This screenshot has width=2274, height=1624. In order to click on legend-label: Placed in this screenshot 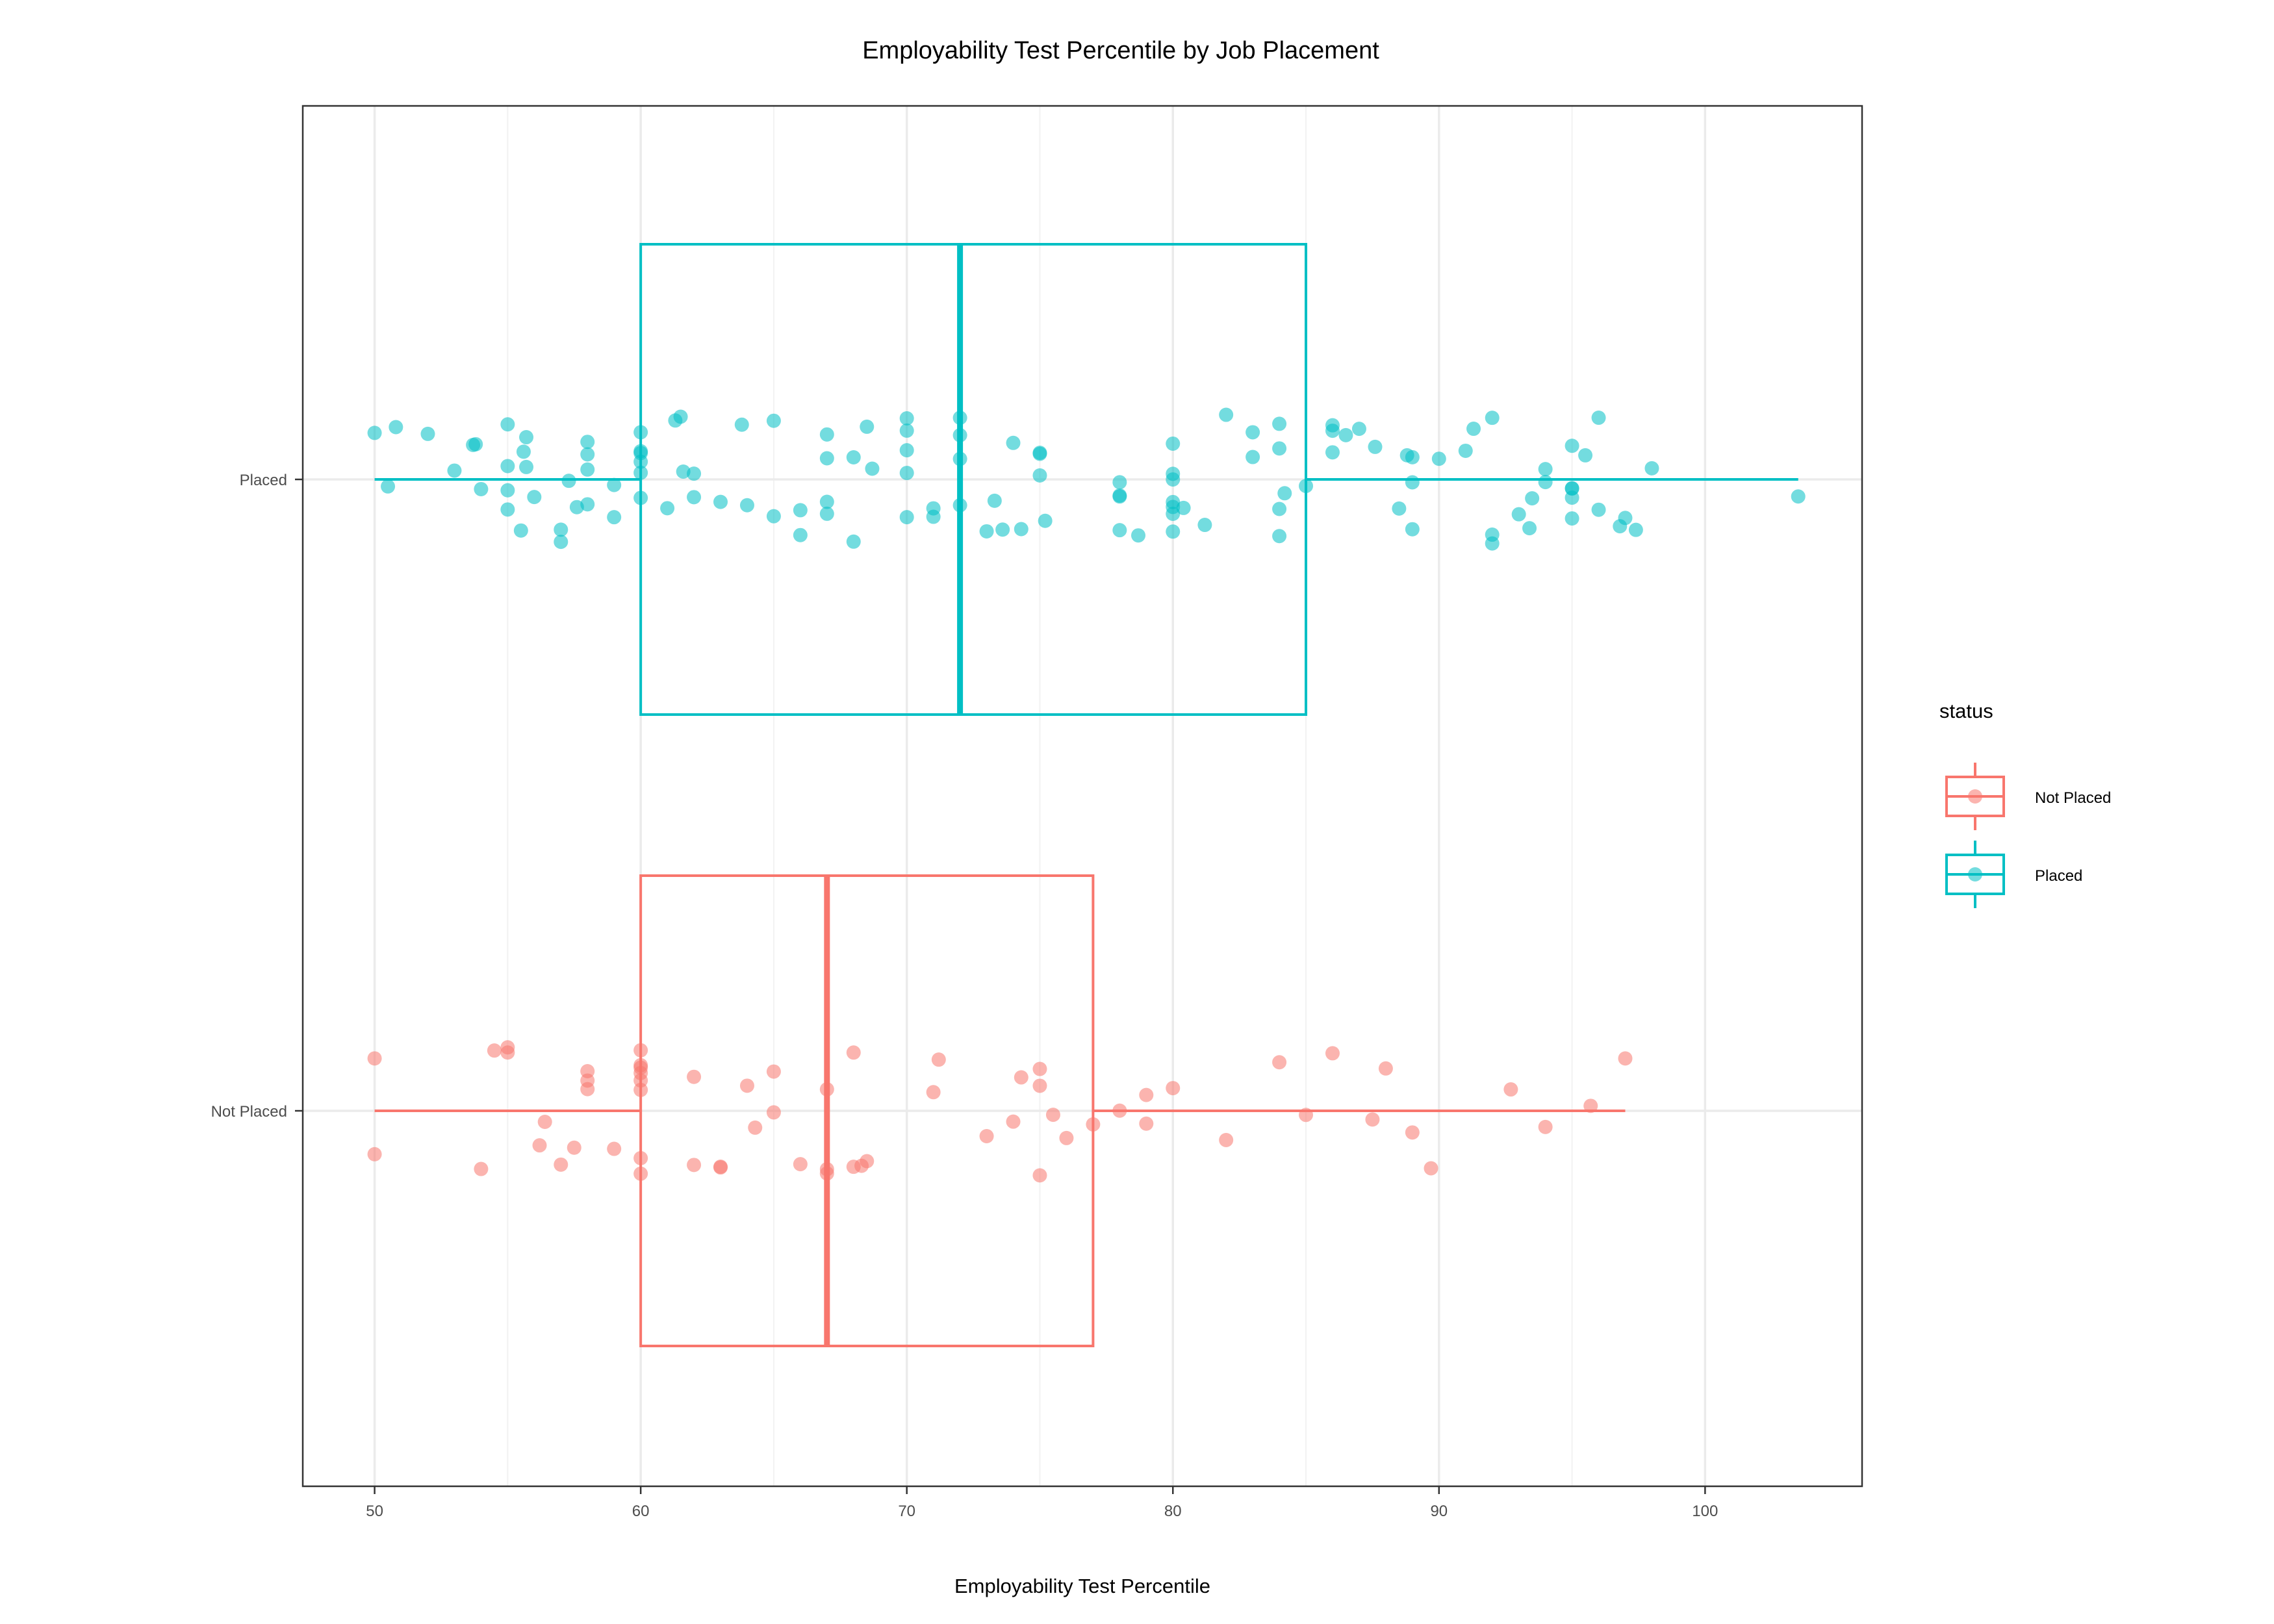, I will do `click(2058, 876)`.